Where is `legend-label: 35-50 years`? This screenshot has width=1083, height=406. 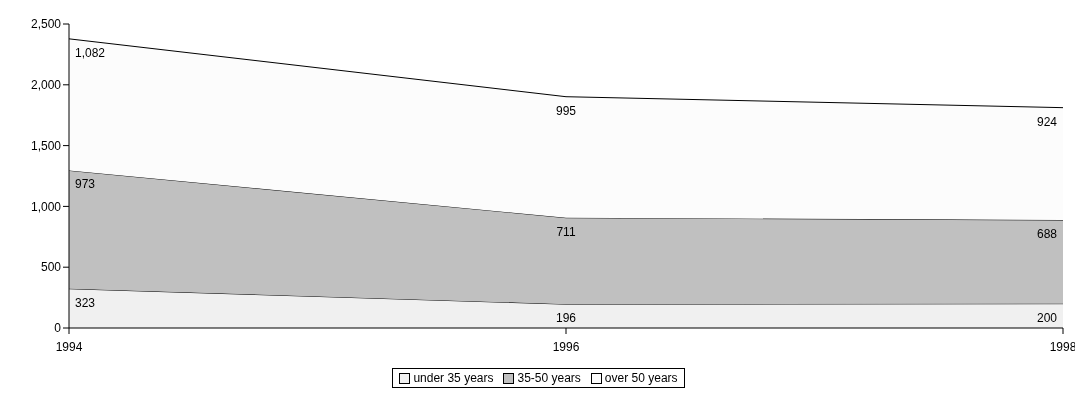
legend-label: 35-50 years is located at coordinates (548, 378).